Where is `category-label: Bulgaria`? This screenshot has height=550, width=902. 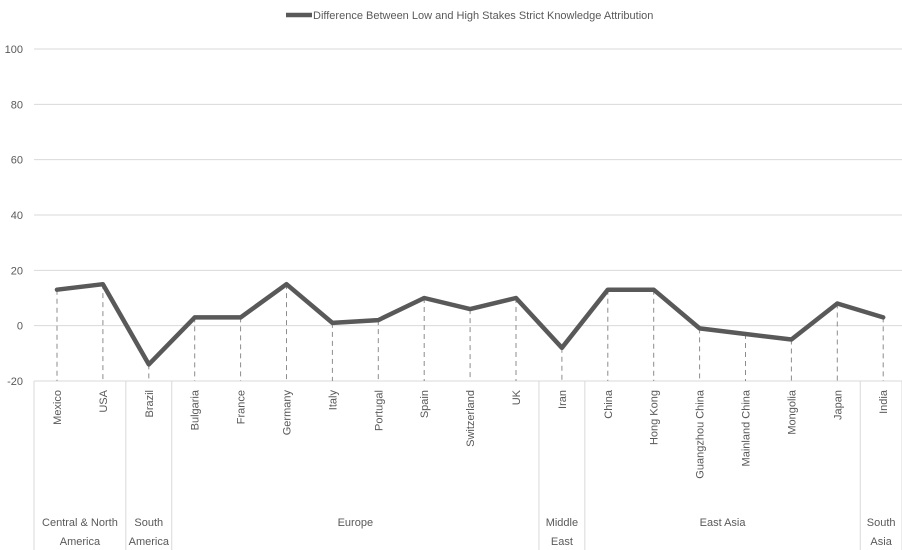
category-label: Bulgaria is located at coordinates (196, 409).